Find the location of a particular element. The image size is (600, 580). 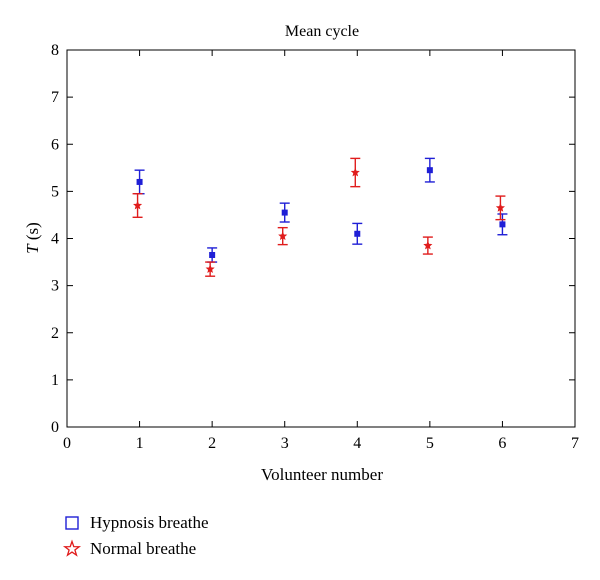

x-tick-label: 6 is located at coordinates (502, 443).